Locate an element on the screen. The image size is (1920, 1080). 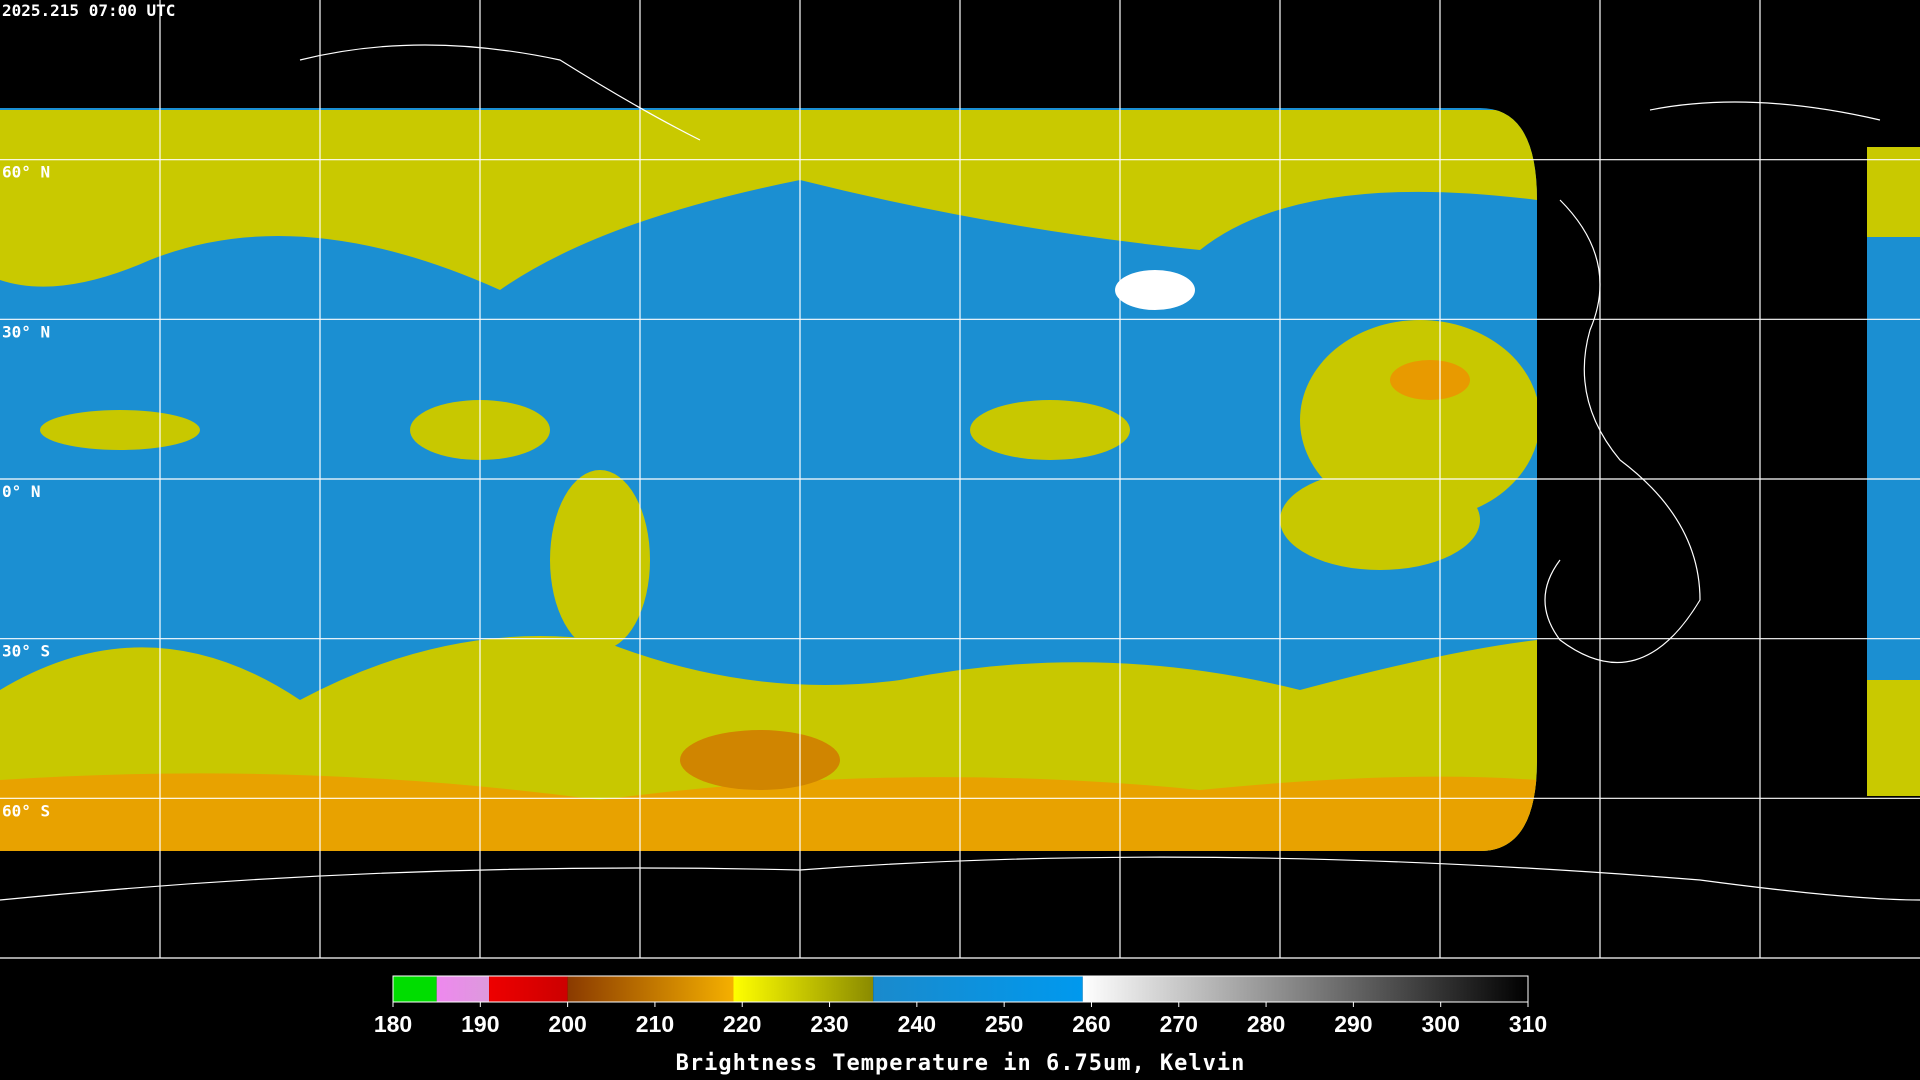
lat-label: 30° S is located at coordinates (26, 651).